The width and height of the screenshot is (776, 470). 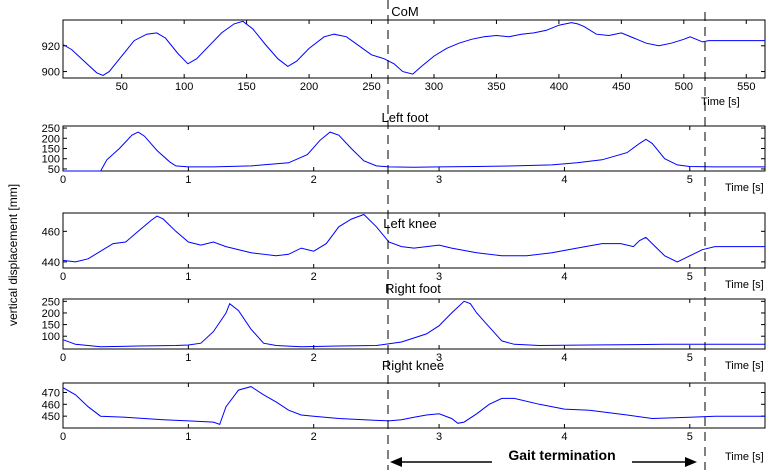 What do you see at coordinates (414, 151) in the screenshot?
I see `left-foot-series-line` at bounding box center [414, 151].